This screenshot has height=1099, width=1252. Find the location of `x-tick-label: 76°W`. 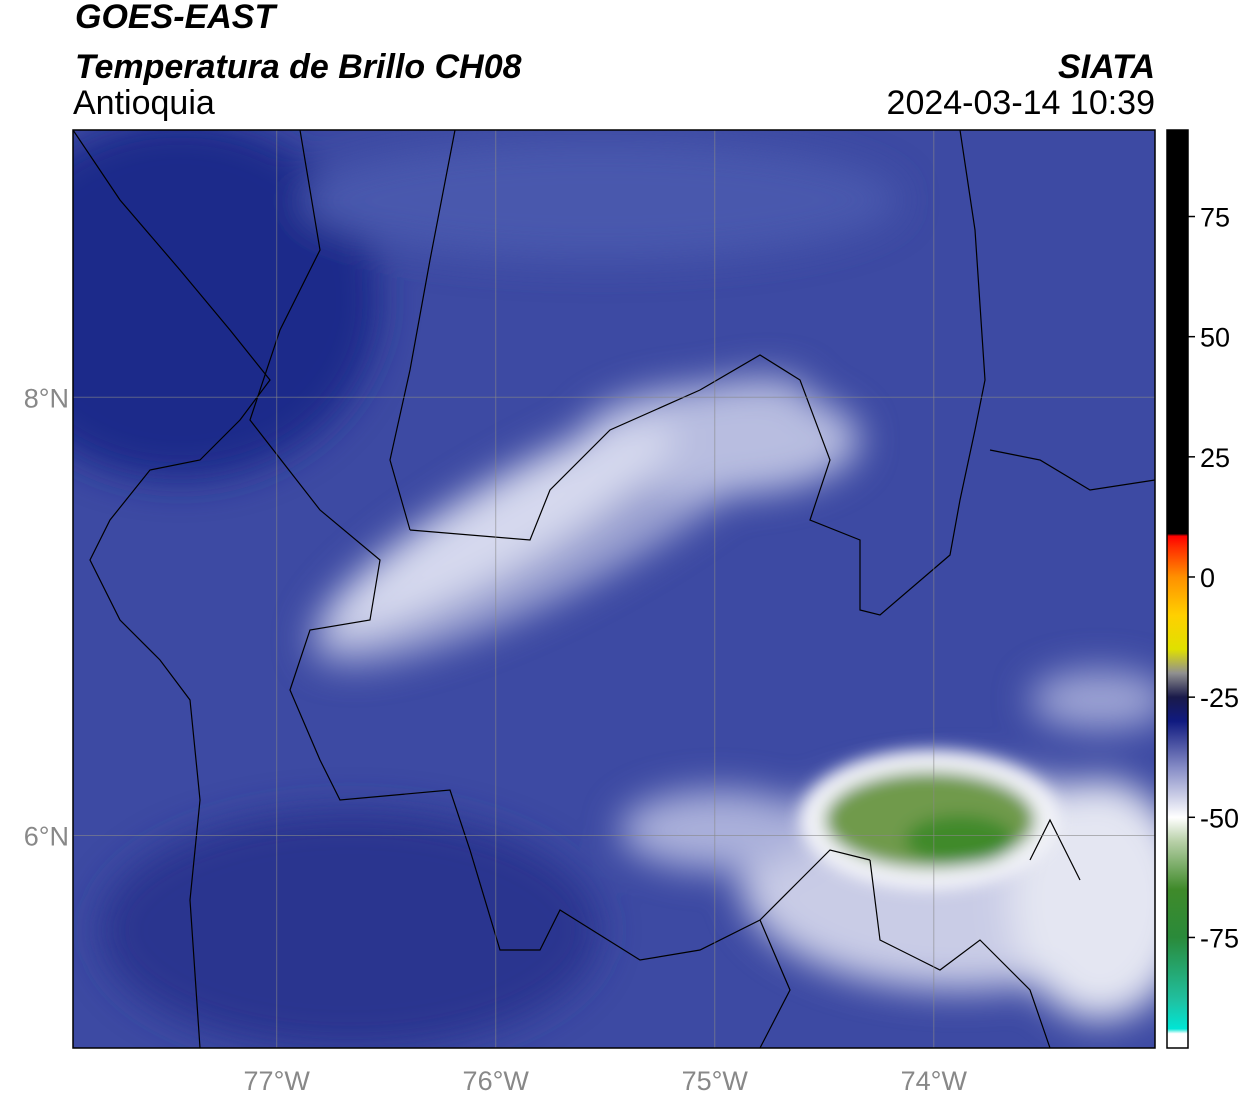

x-tick-label: 76°W is located at coordinates (496, 1081).